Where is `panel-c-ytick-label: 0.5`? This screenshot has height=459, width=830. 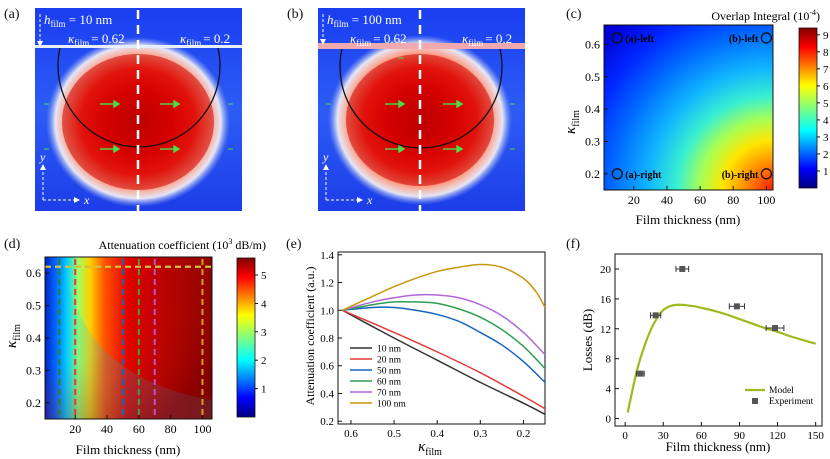 panel-c-ytick-label: 0.5 is located at coordinates (592, 77).